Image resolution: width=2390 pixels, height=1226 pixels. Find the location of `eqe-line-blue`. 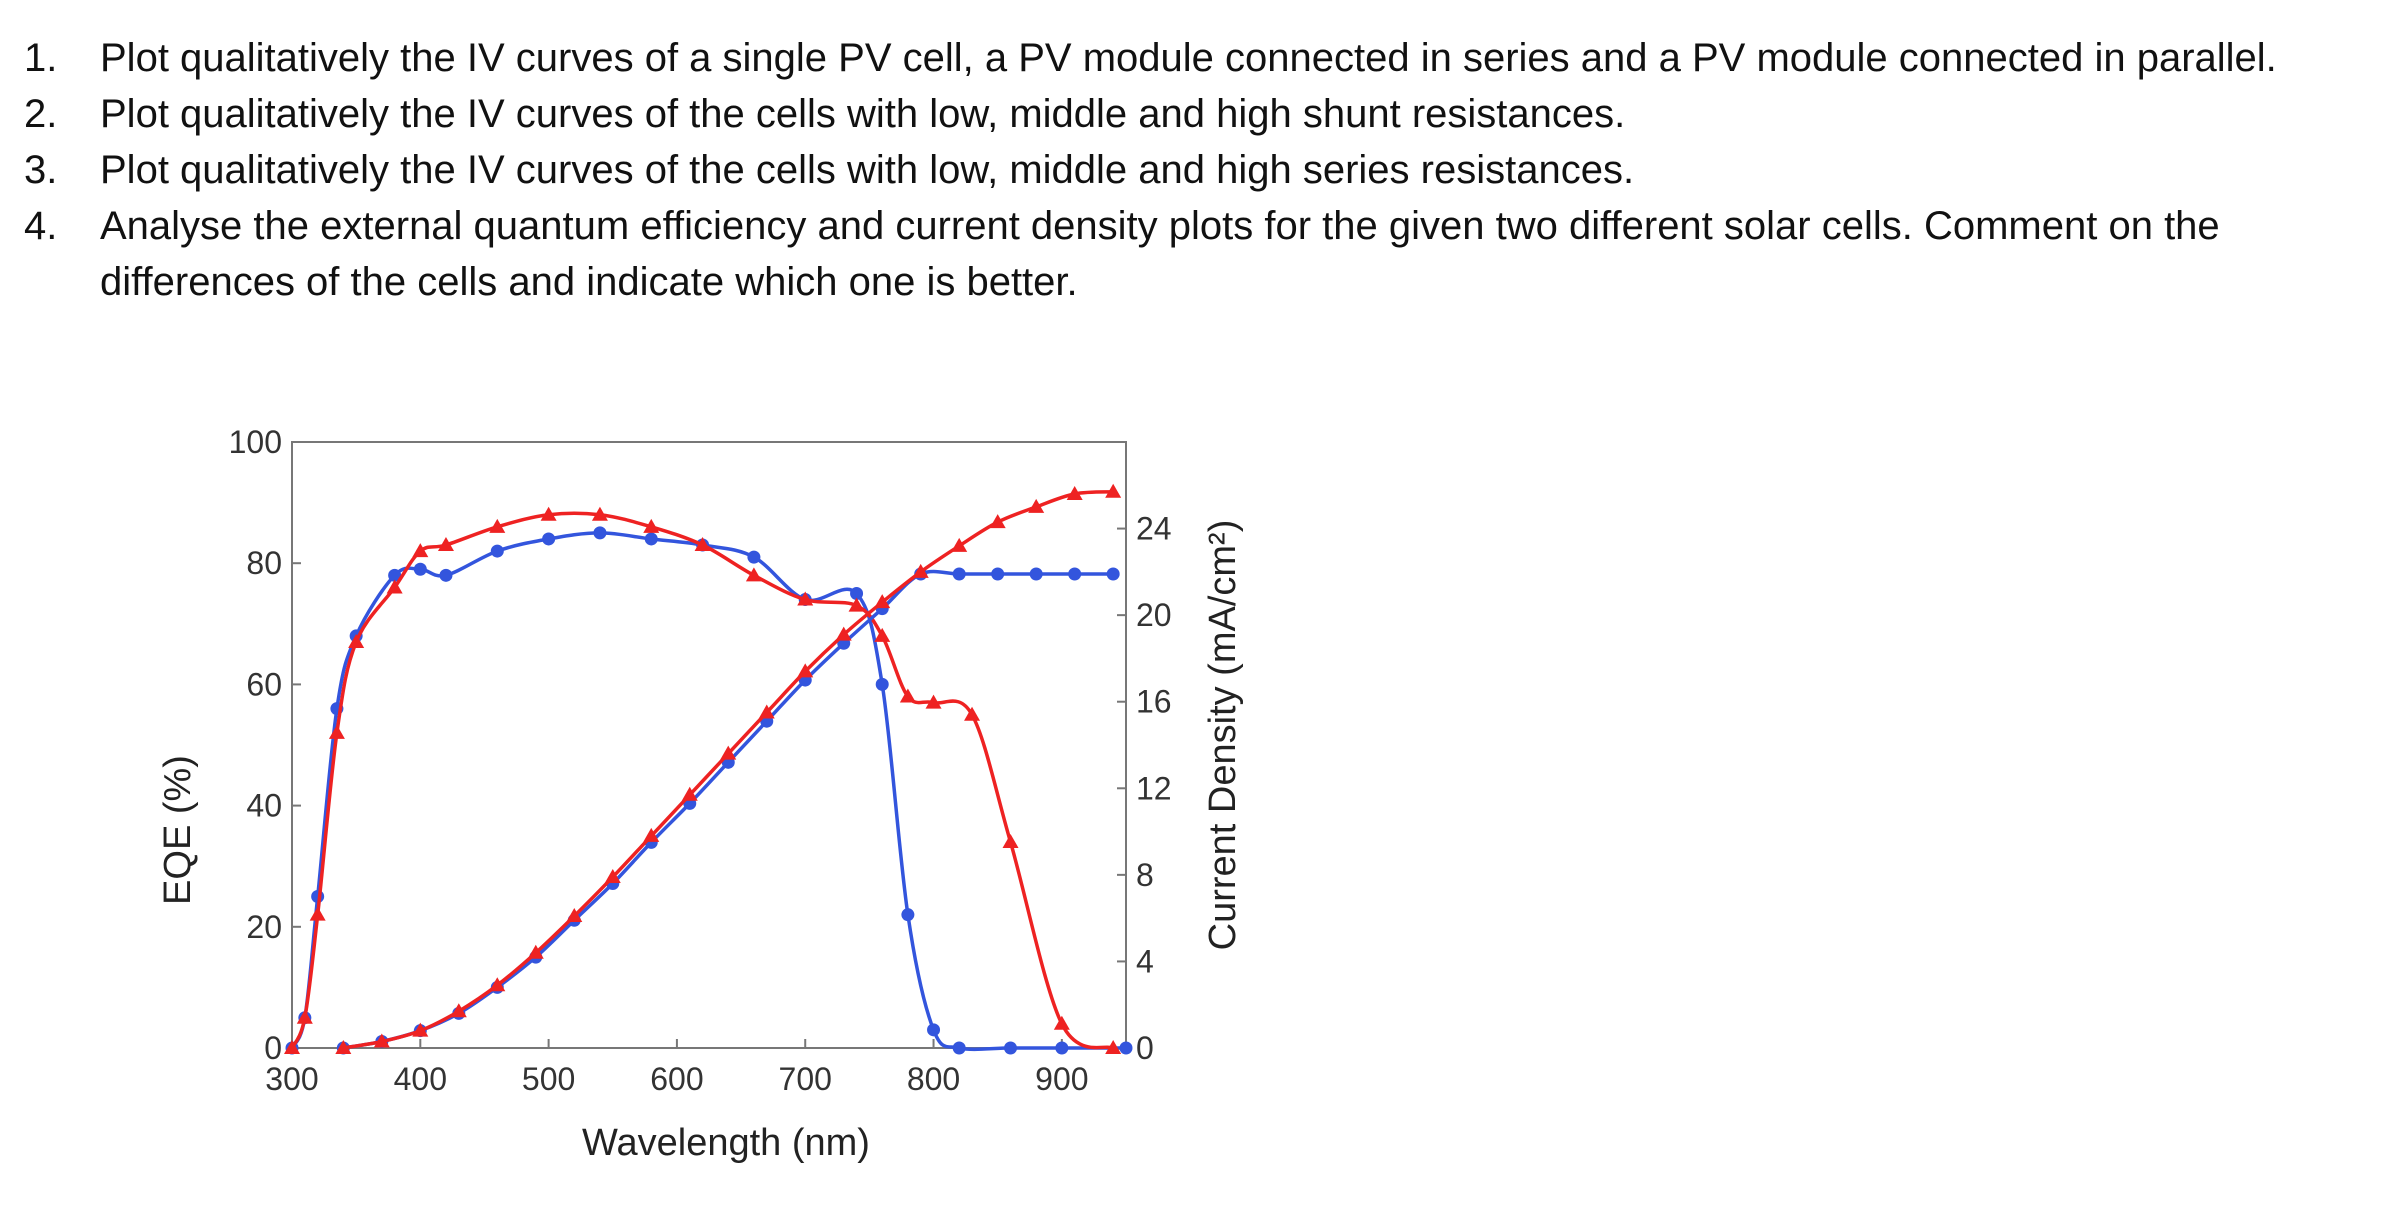

eqe-line-blue is located at coordinates (708, 791).